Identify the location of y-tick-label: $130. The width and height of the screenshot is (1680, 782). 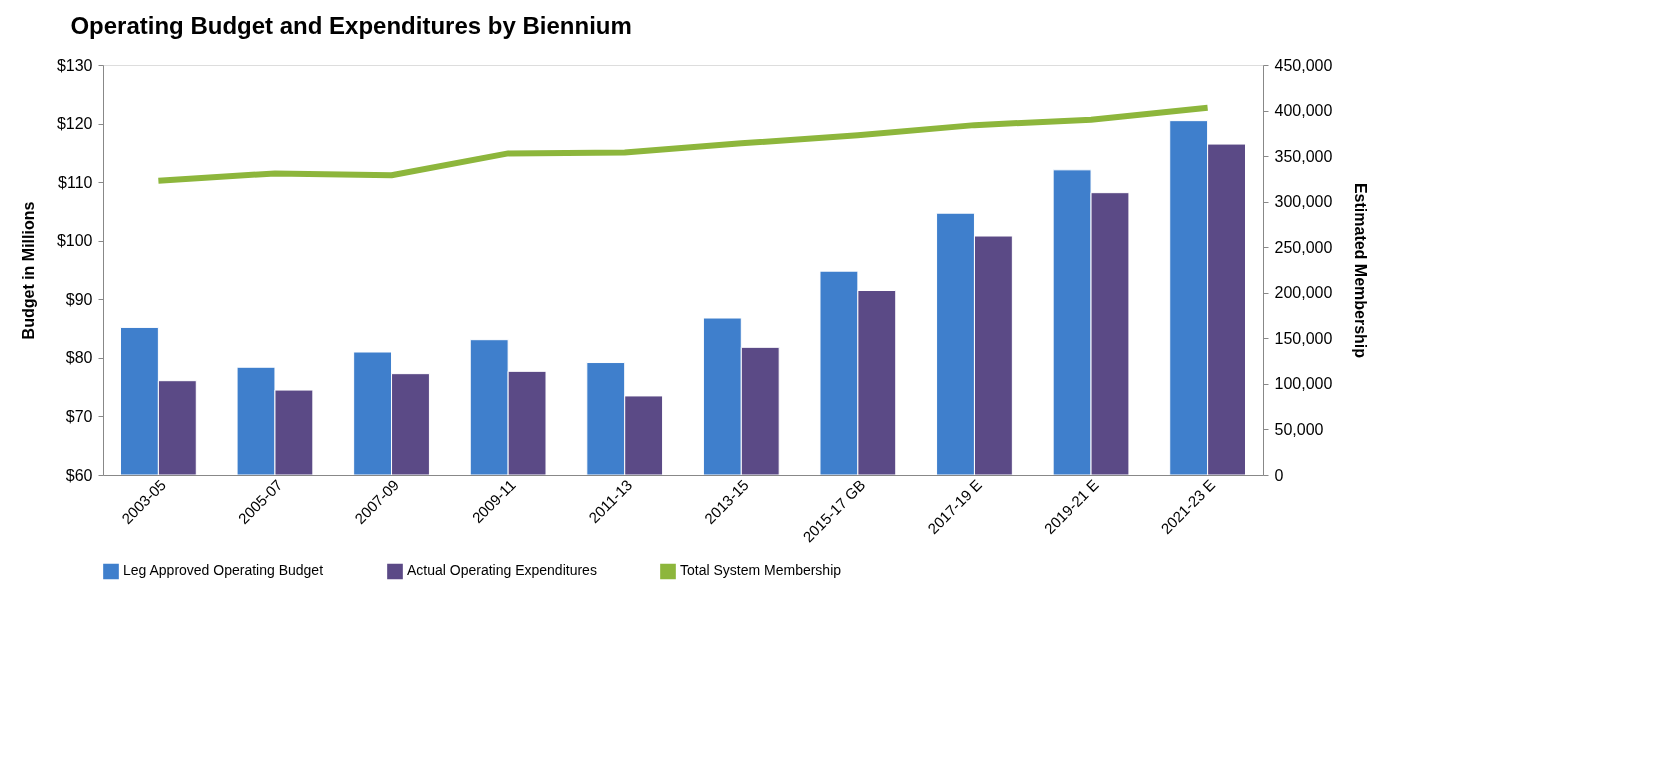
(74, 65).